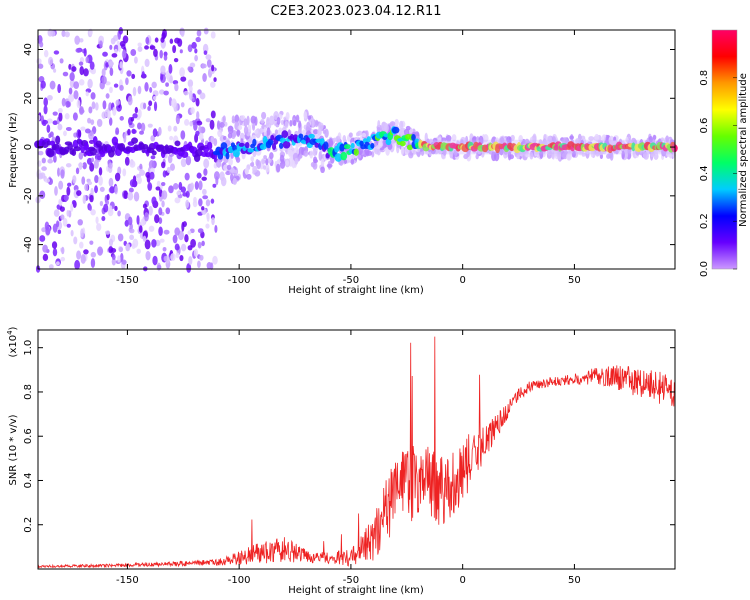 The height and width of the screenshot is (600, 750). What do you see at coordinates (574, 580) in the screenshot?
I see `snr-x-tick-label: 50` at bounding box center [574, 580].